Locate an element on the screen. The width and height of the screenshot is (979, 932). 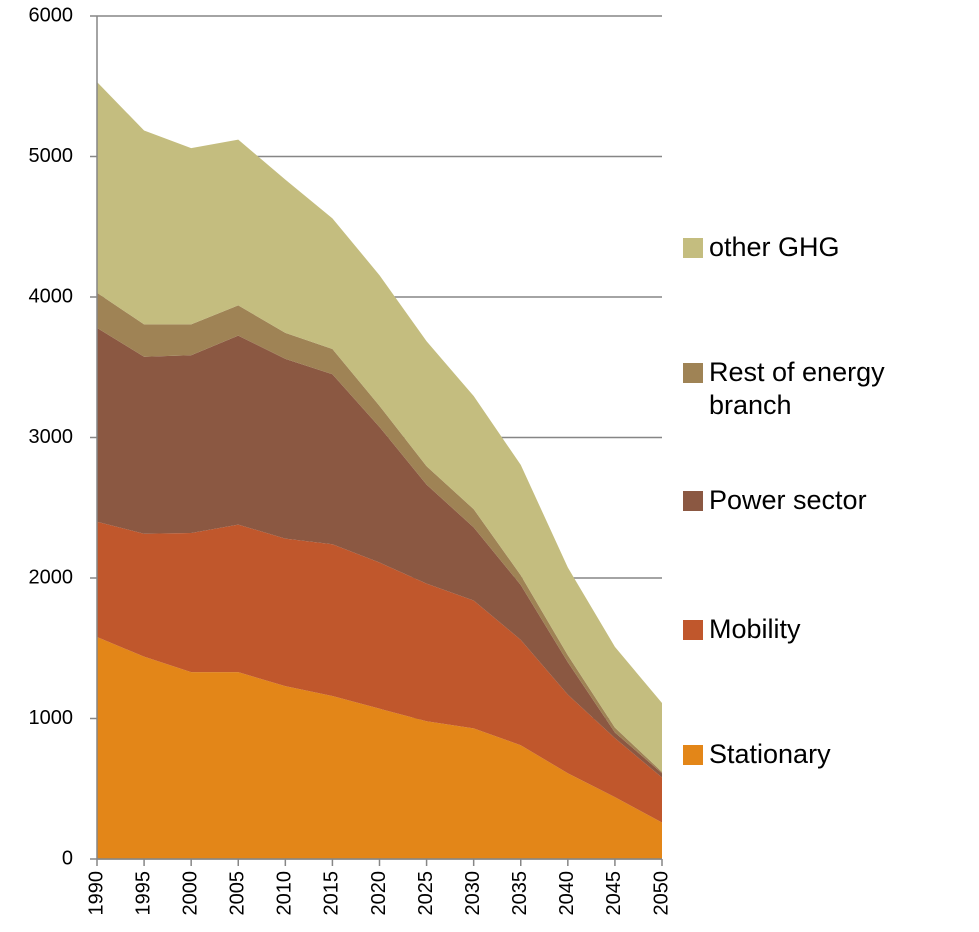
x-tick-label: 2015 is located at coordinates (332, 893).